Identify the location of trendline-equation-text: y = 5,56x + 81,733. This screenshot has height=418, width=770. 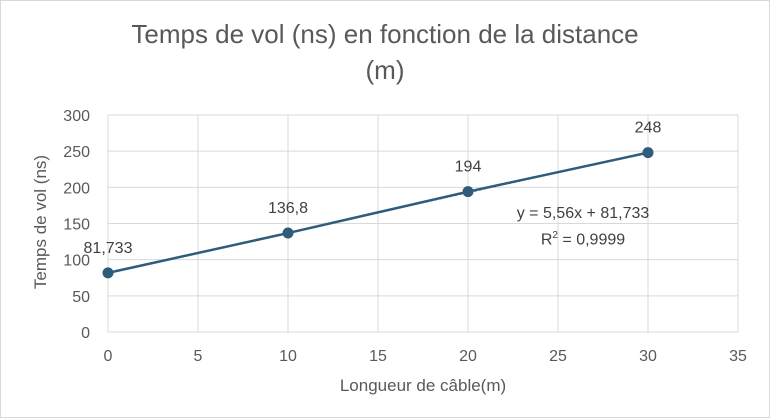
(583, 213).